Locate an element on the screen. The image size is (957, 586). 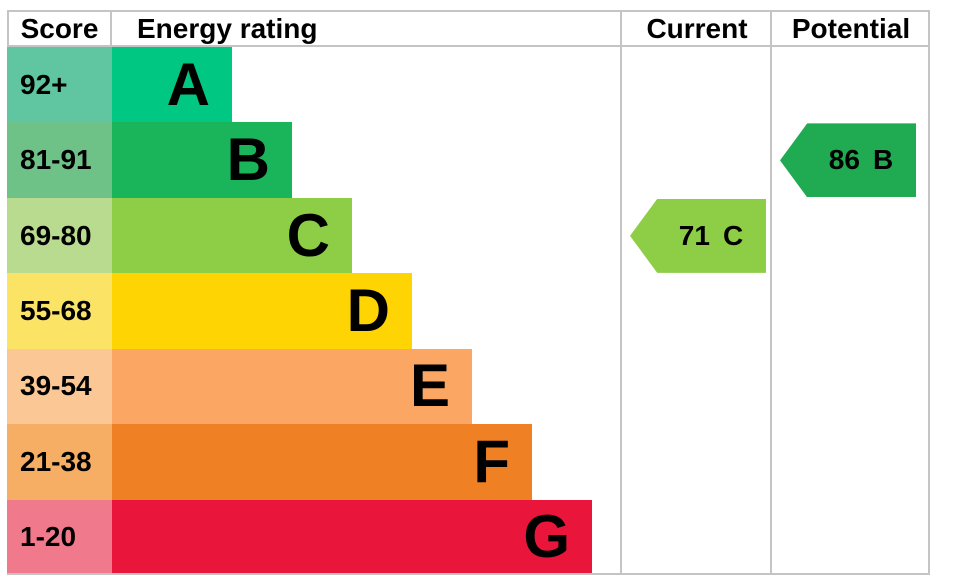
current-column-divider is located at coordinates (621, 292).